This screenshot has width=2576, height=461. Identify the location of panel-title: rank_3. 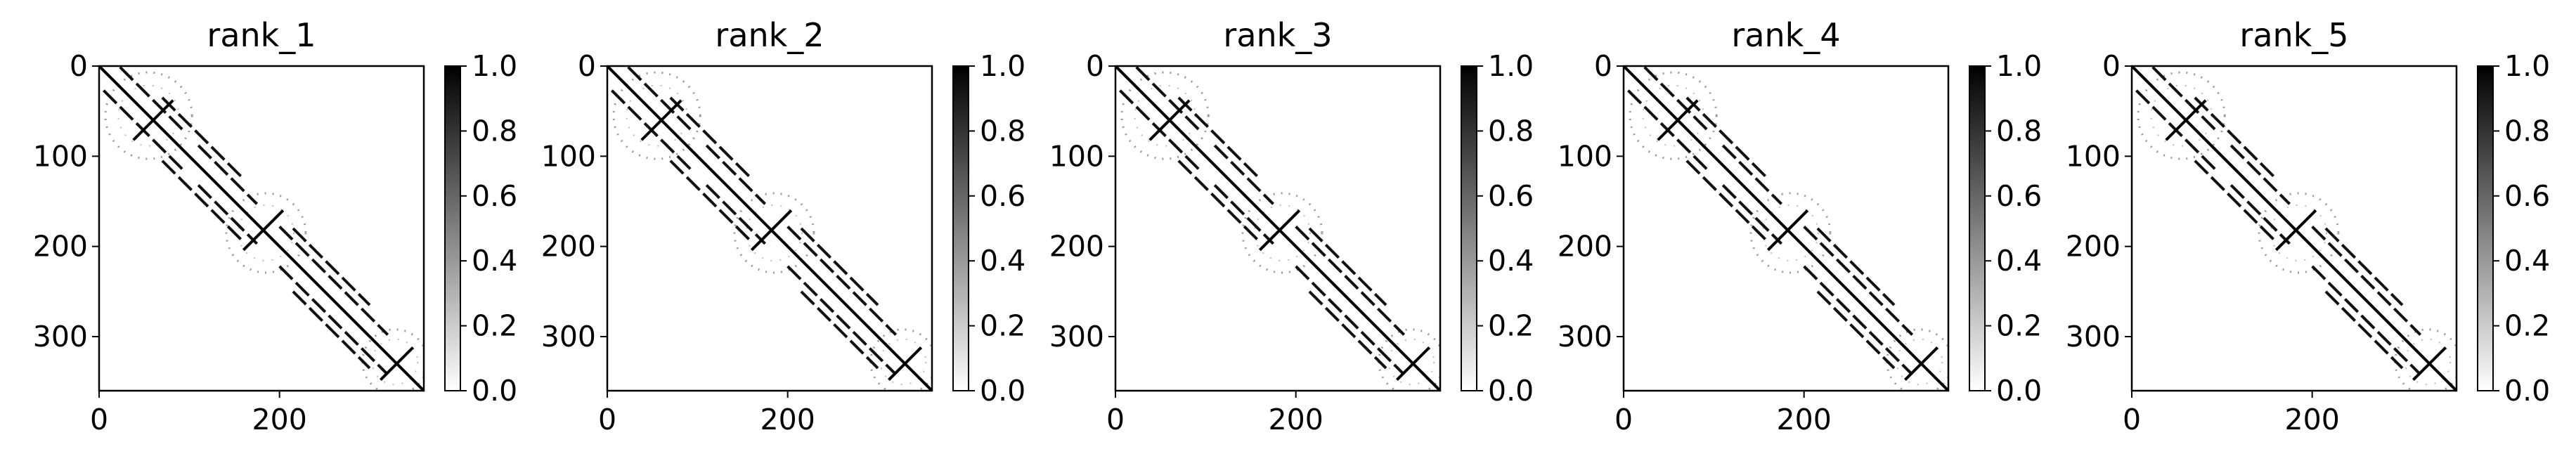
(1277, 35).